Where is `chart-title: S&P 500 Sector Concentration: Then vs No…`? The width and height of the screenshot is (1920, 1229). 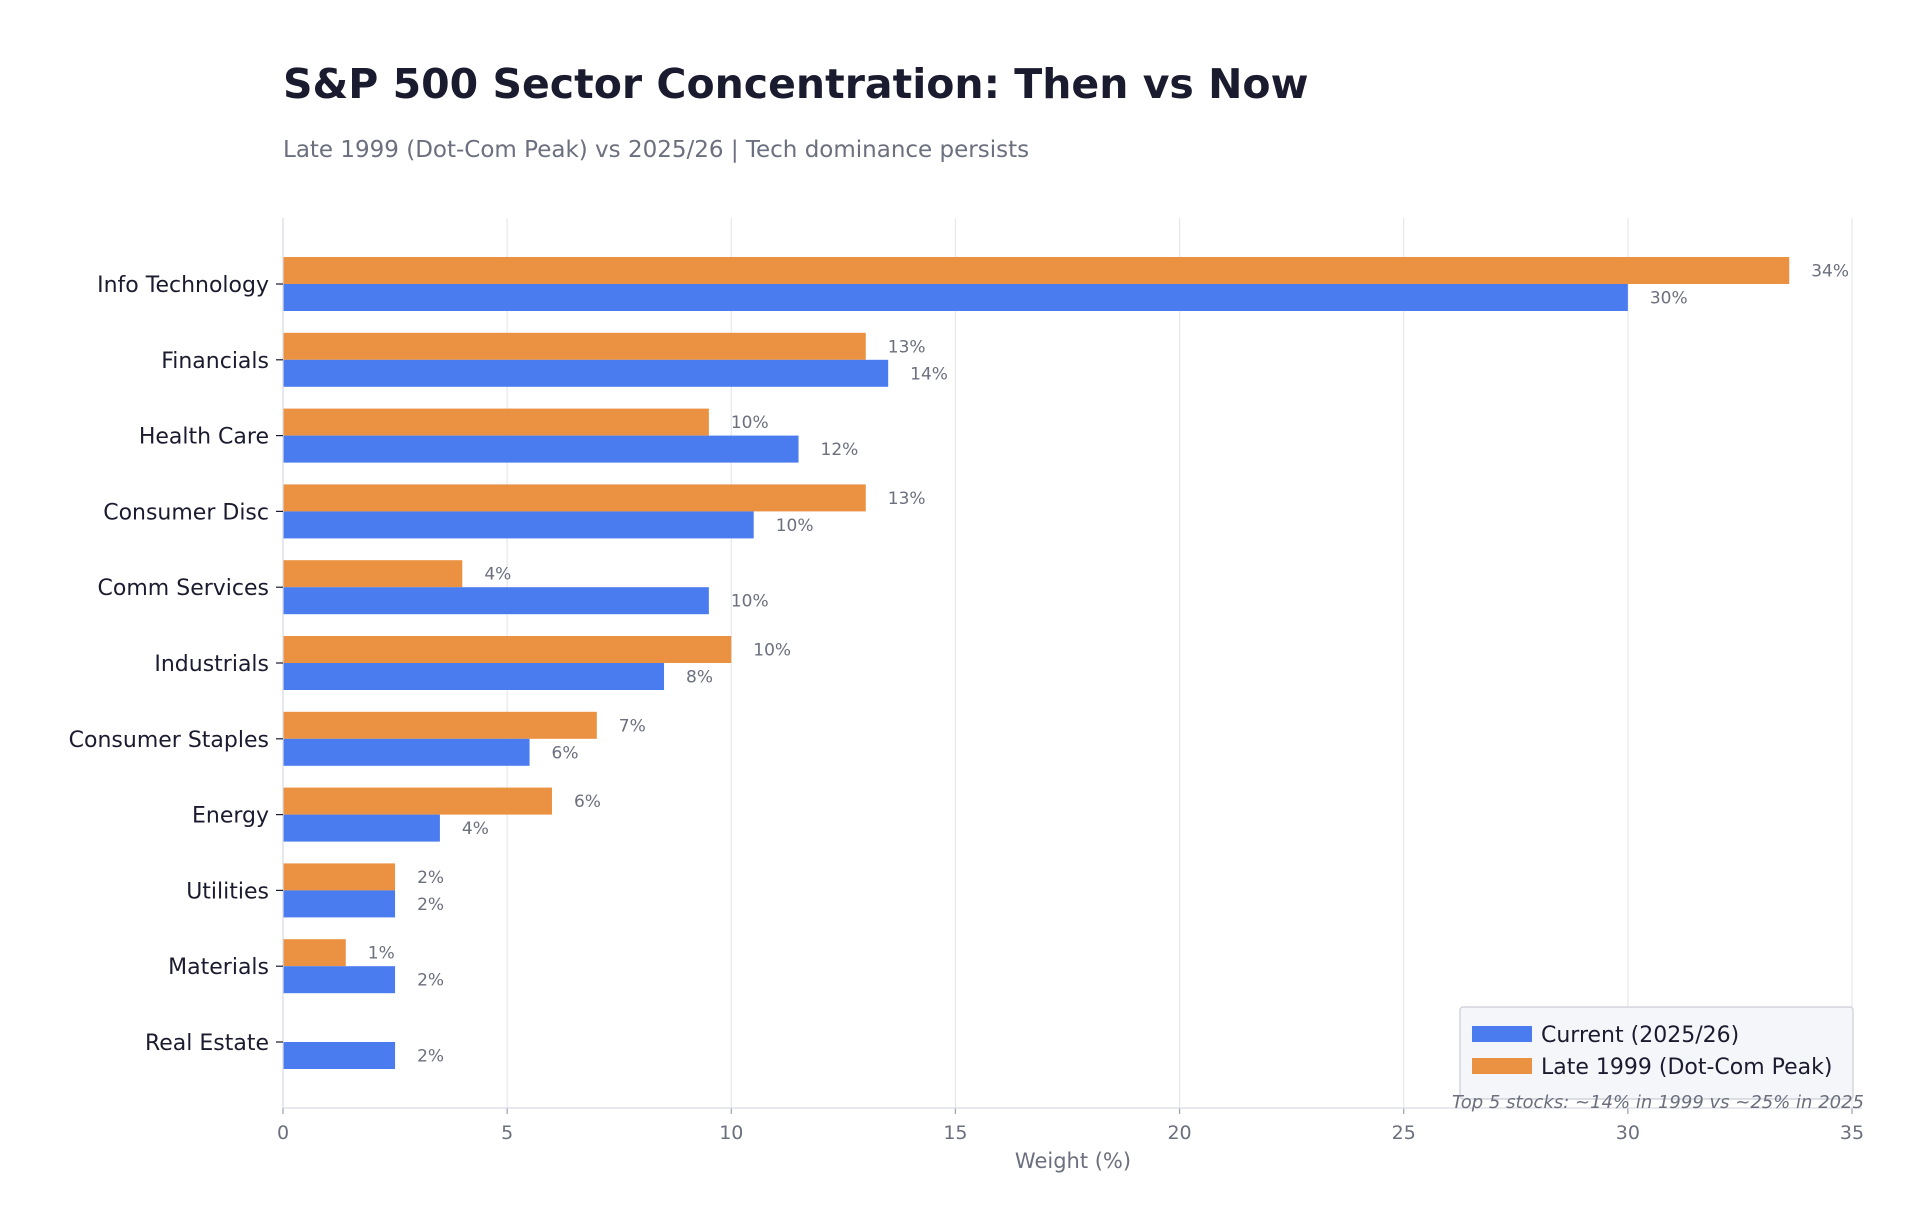 chart-title: S&P 500 Sector Concentration: Then vs No… is located at coordinates (796, 84).